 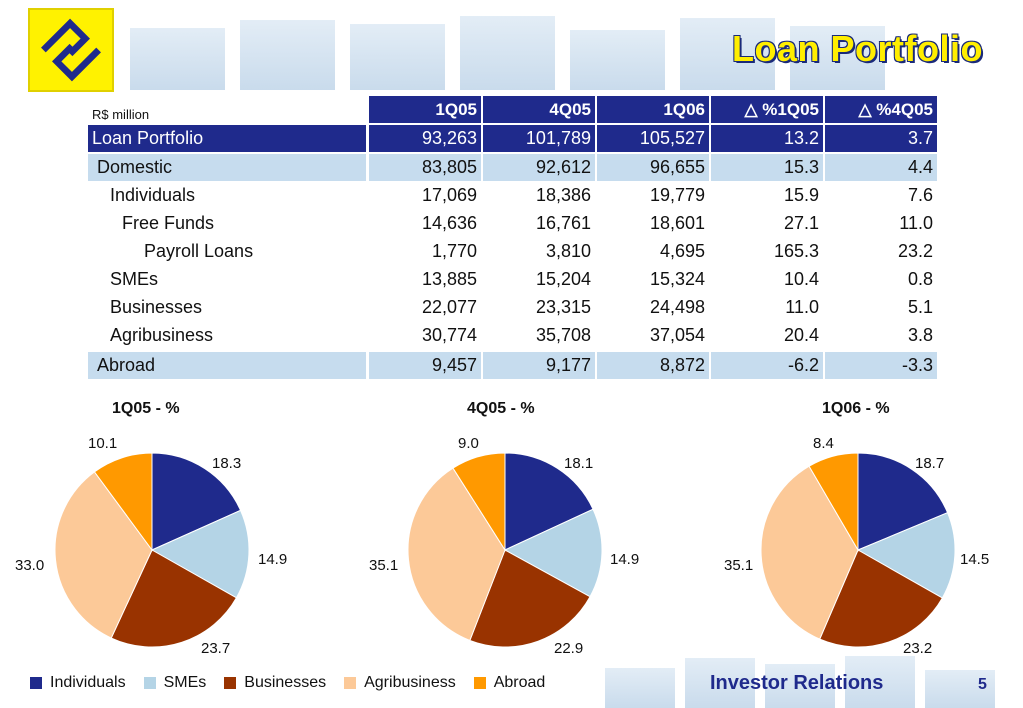 I want to click on chart-title: 4Q05 - %, so click(x=501, y=408).